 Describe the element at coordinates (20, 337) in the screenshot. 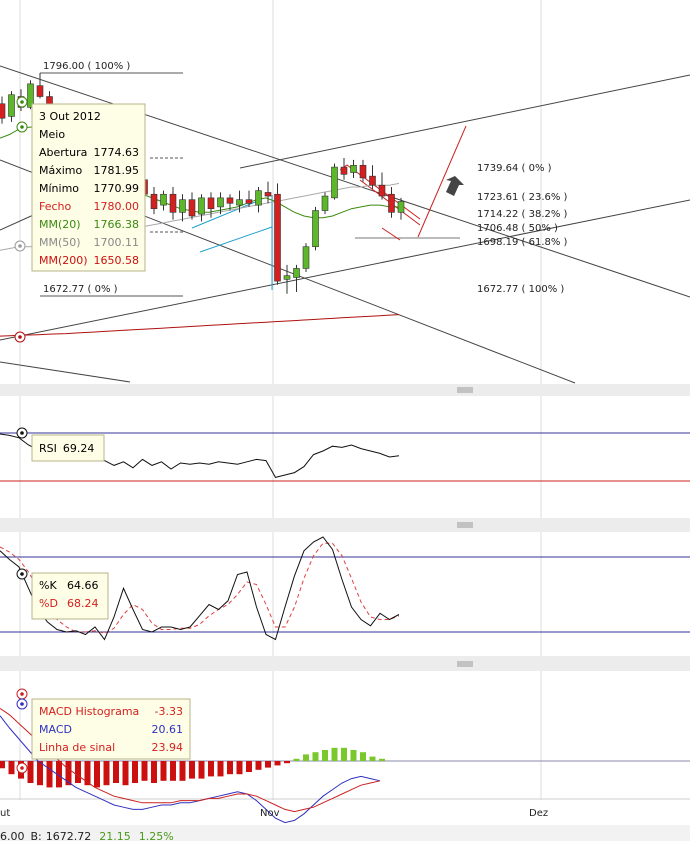

I see `ma200-marker-icon` at that location.